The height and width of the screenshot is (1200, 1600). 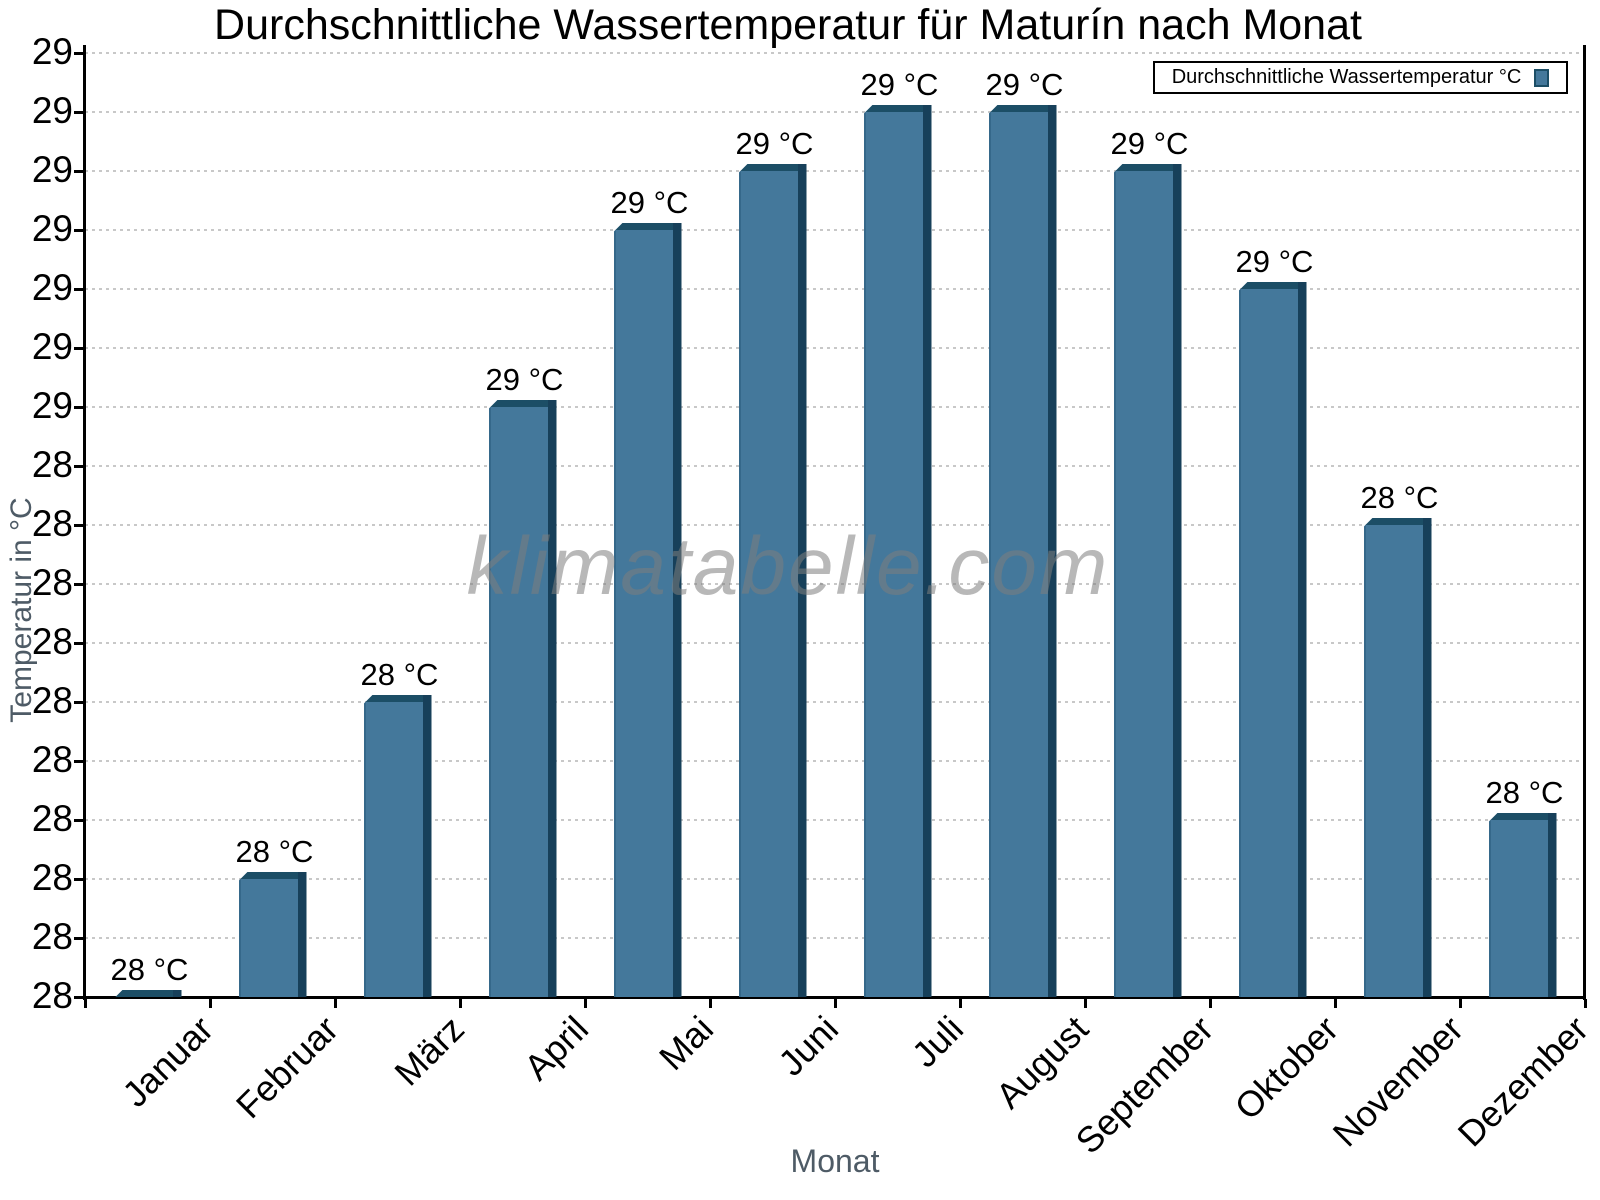 I want to click on x-axis-title: Monat, so click(x=835, y=1161).